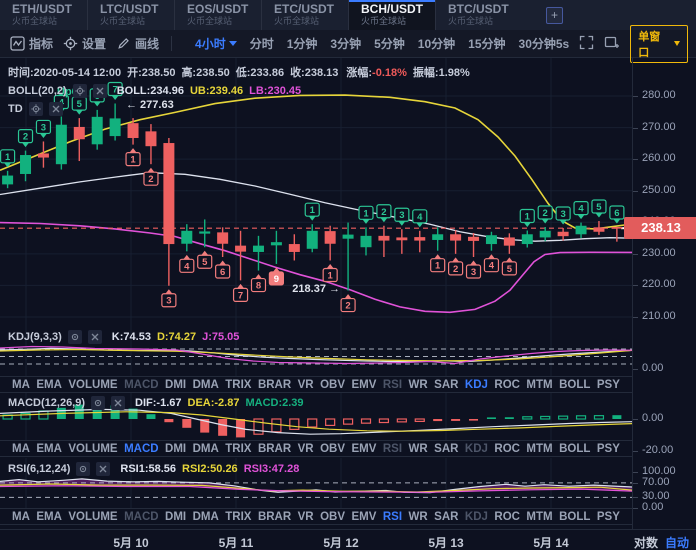  Describe the element at coordinates (345, 43) in the screenshot. I see `interval-3分钟: 3分钟` at that location.